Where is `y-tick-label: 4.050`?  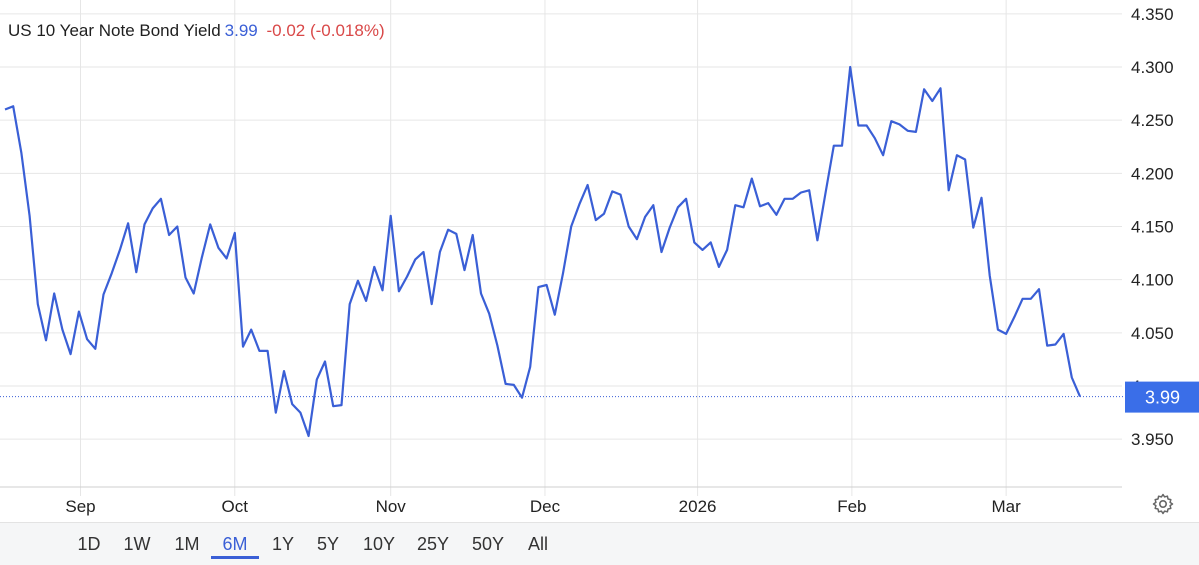 y-tick-label: 4.050 is located at coordinates (1152, 333).